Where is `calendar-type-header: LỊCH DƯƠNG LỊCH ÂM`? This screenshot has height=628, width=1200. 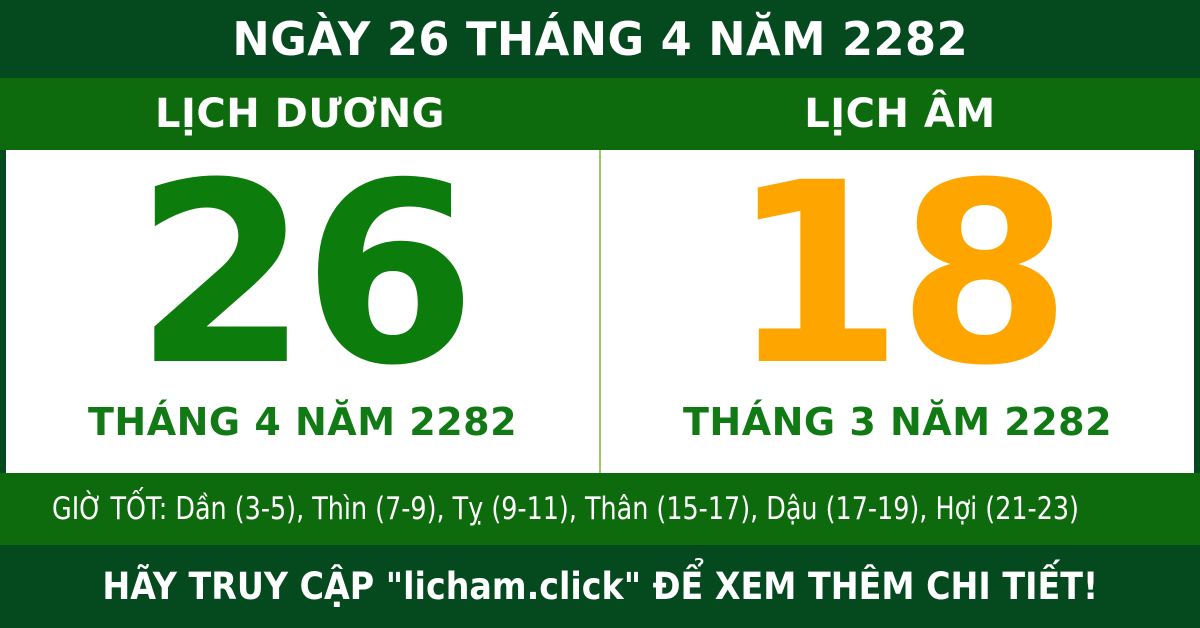 calendar-type-header: LỊCH DƯƠNG LỊCH ÂM is located at coordinates (600, 114).